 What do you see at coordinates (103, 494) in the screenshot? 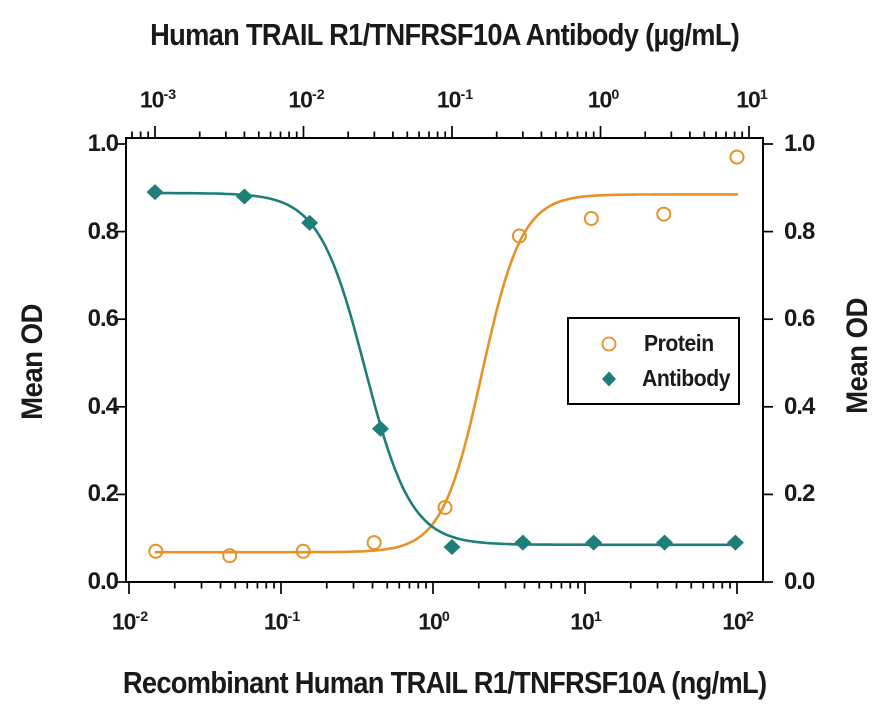
I see `left-axis-tick-label: 0.2` at bounding box center [103, 494].